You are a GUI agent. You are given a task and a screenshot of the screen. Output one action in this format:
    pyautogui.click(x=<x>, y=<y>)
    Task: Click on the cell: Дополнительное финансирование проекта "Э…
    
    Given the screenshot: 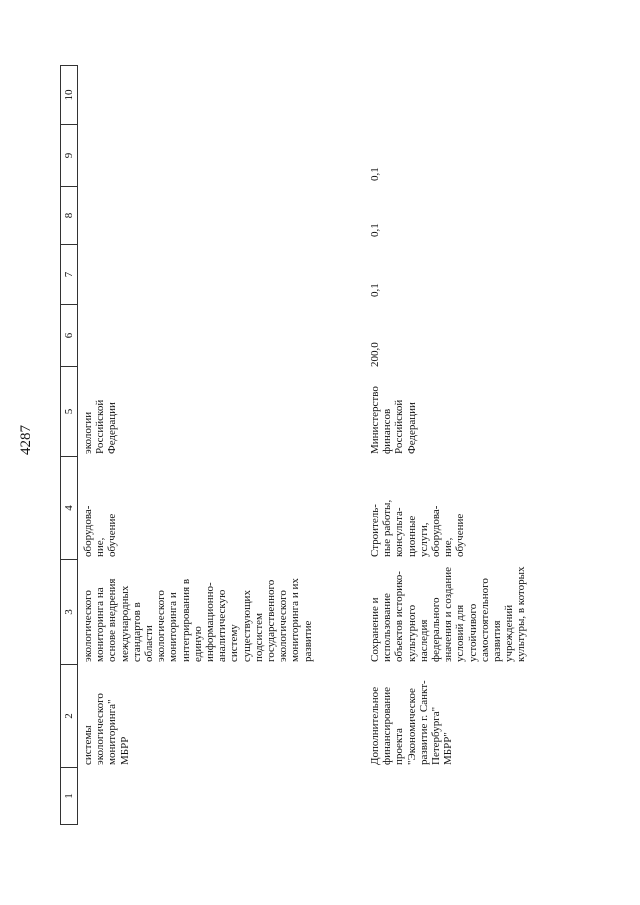 What is the action you would take?
    pyautogui.click(x=412, y=722)
    